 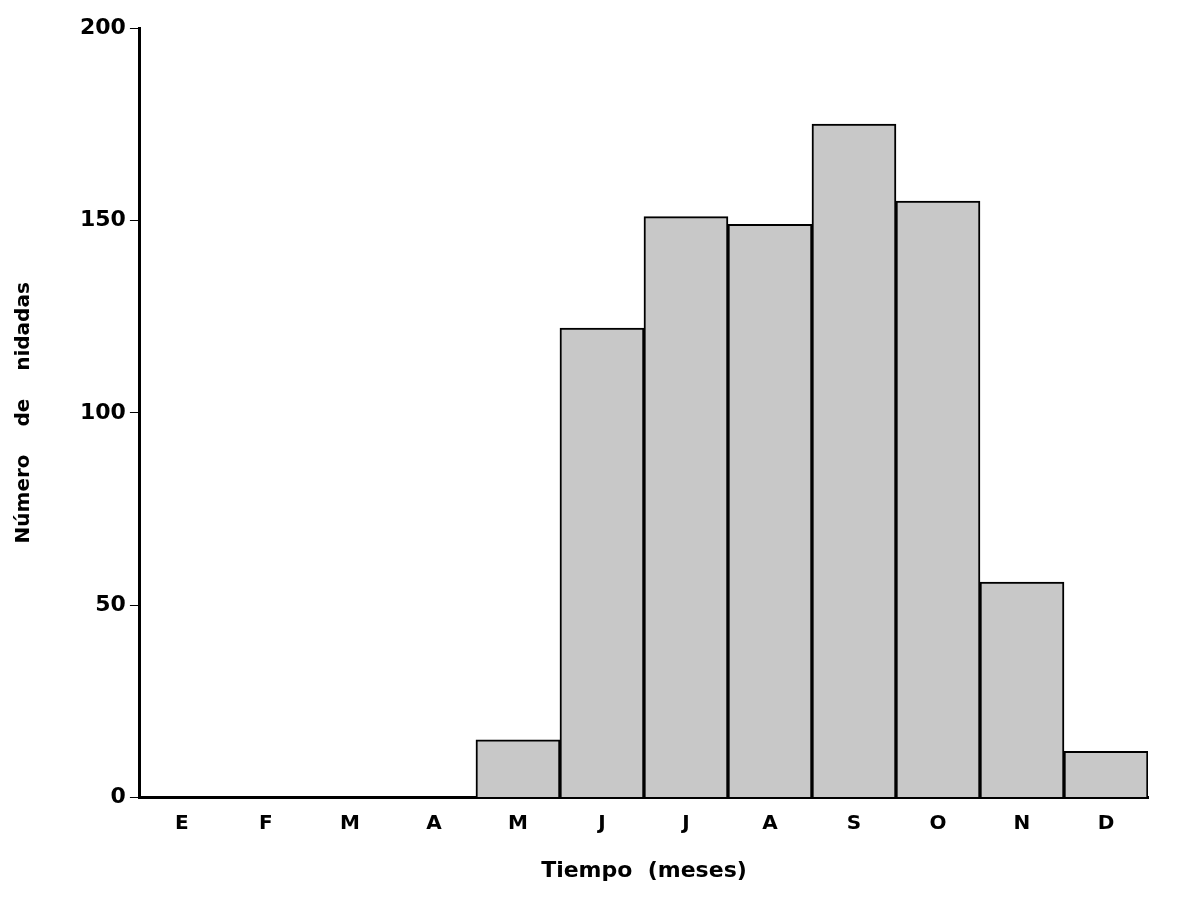 I want to click on y-tick-label: 200, so click(x=102, y=26).